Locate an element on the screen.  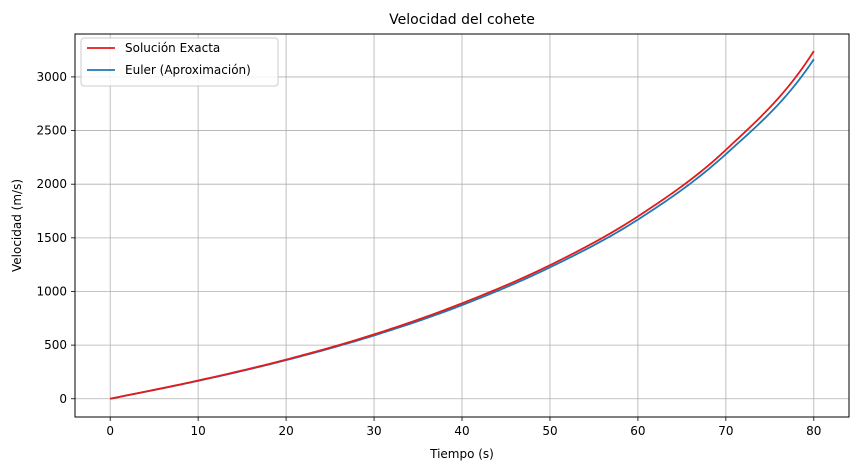
x-tick-label: 30 is located at coordinates (373, 431).